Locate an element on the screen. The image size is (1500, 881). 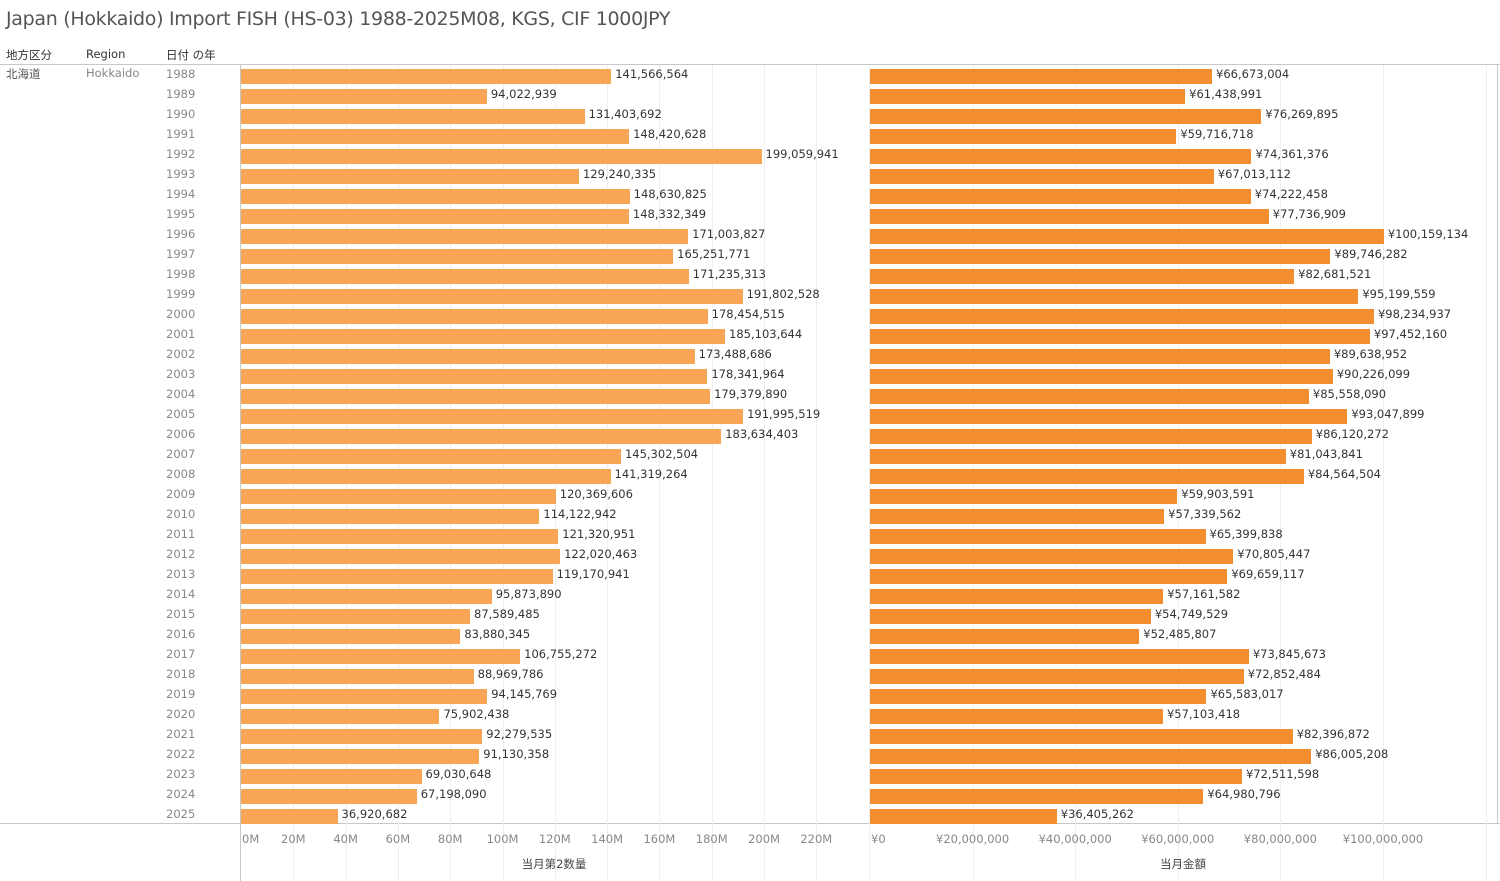
year-label: 2002 is located at coordinates (181, 354).